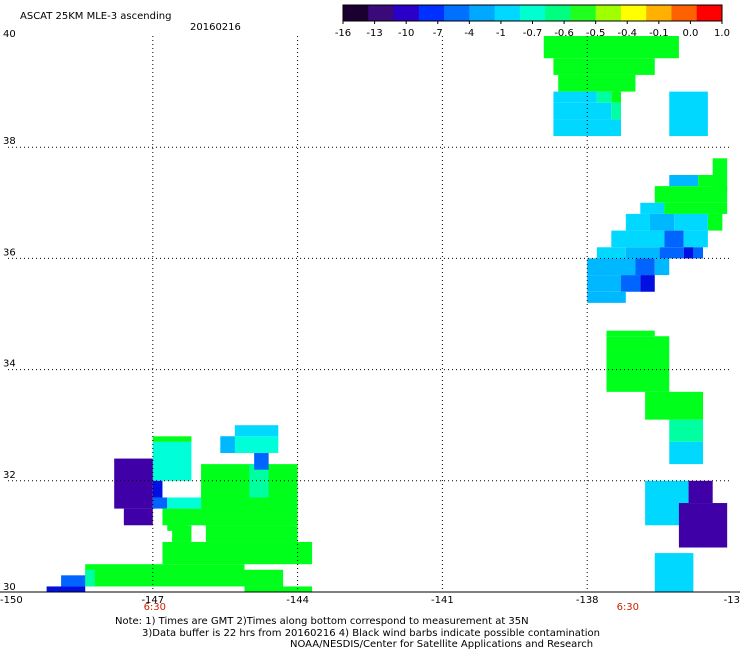 This screenshot has height=650, width=740. I want to click on product-date: 20160216, so click(215, 27).